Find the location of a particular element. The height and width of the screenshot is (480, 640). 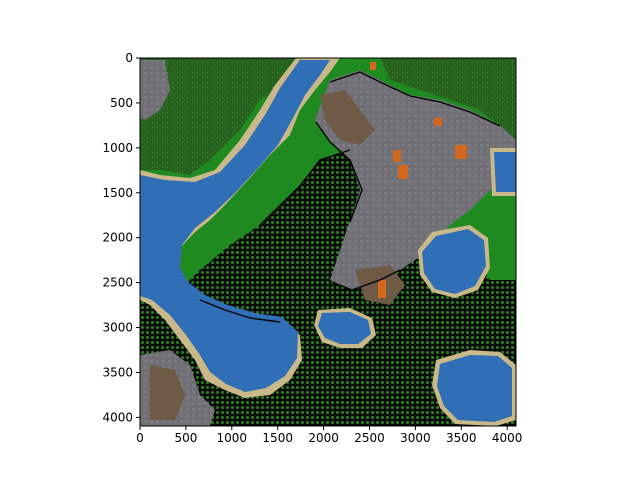

northeast-forest-region is located at coordinates (448, 99).